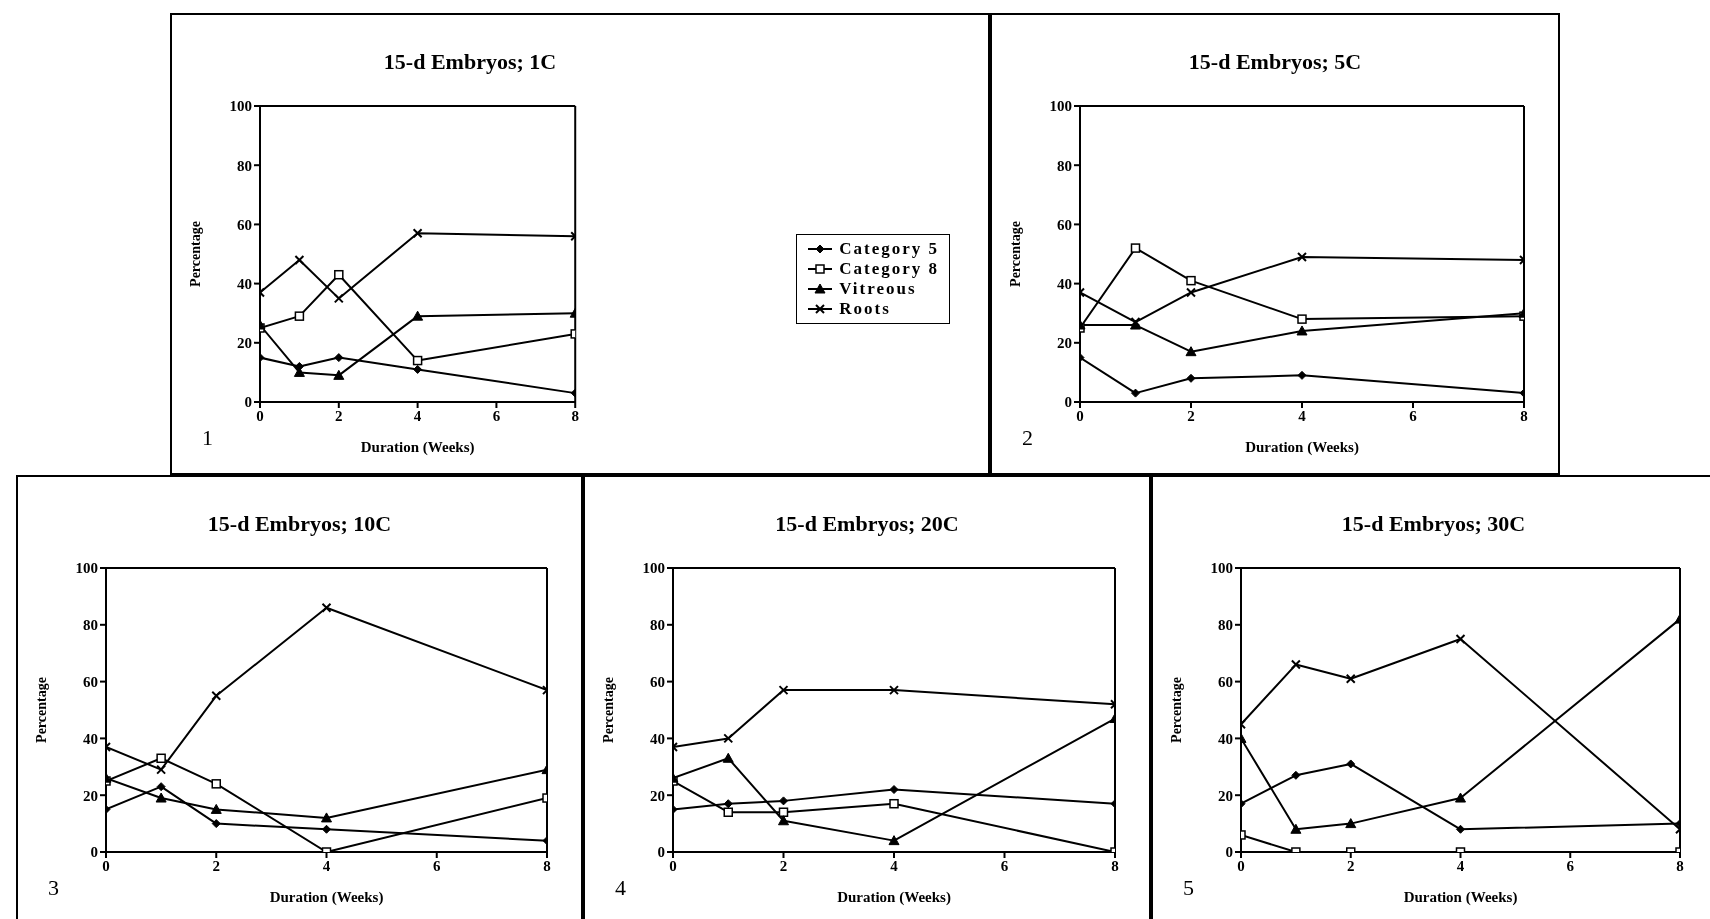 Image resolution: width=1710 pixels, height=919 pixels. Describe the element at coordinates (878, 288) in the screenshot. I see `legend-label: Vitreous` at that location.